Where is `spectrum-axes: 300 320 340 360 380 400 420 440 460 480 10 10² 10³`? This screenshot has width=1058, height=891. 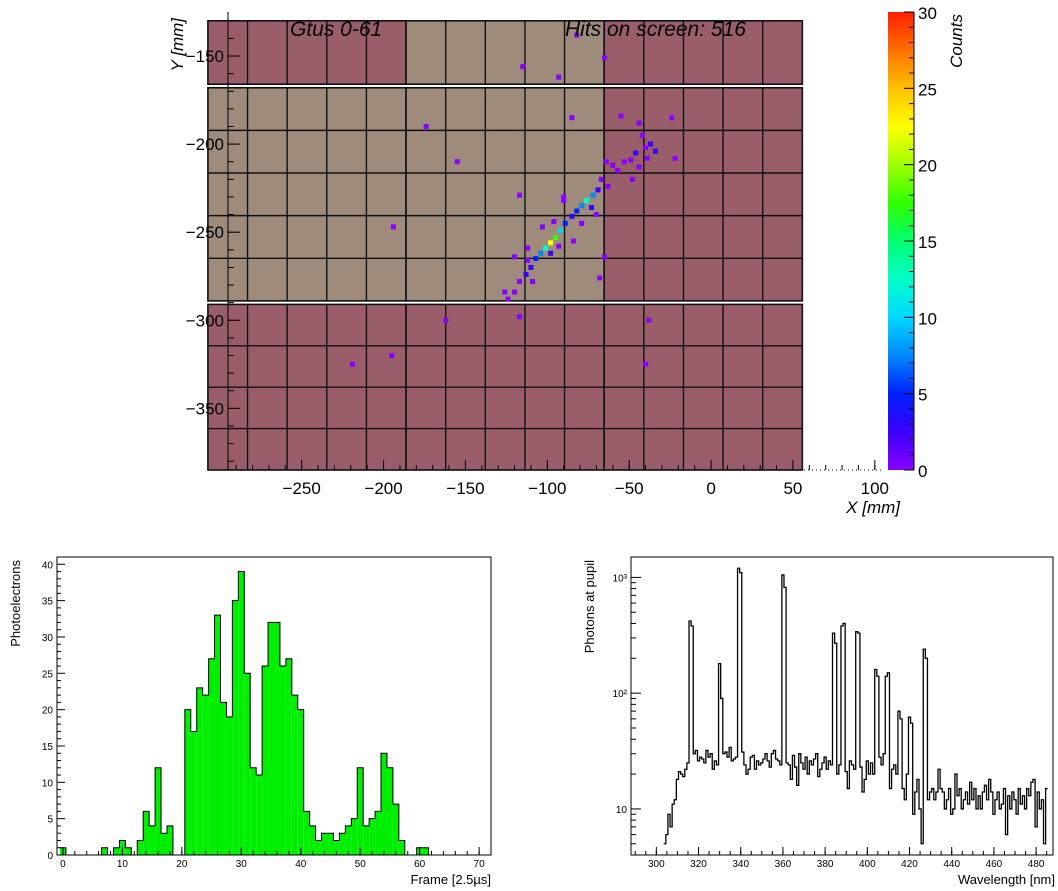
spectrum-axes: 300 320 340 360 380 400 420 440 460 480 10 10² 10³ is located at coordinates (833, 713).